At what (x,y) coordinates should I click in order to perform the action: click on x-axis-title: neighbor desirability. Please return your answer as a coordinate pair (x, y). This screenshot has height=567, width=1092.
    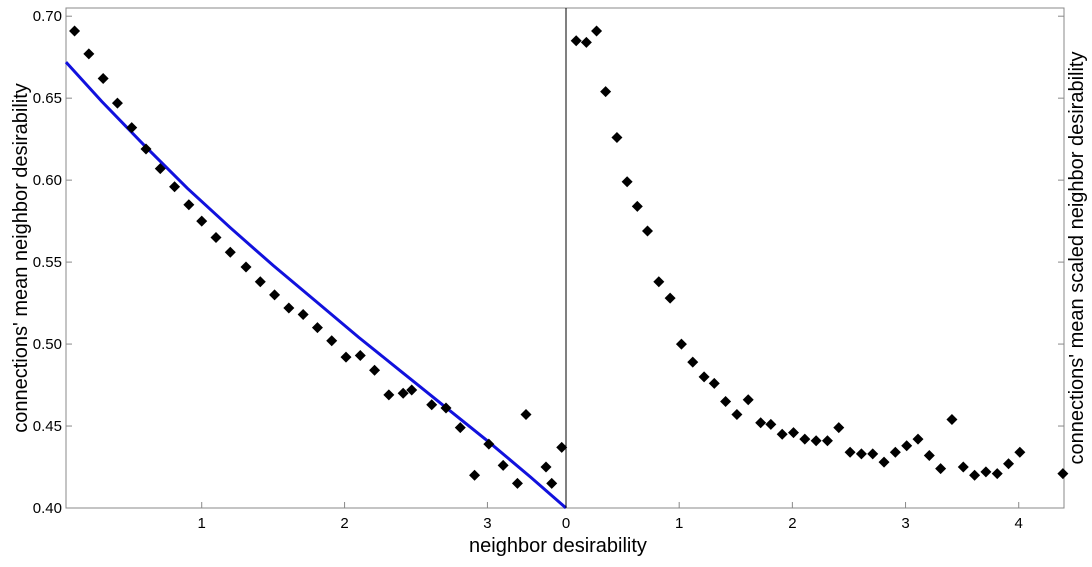
    Looking at the image, I should click on (558, 546).